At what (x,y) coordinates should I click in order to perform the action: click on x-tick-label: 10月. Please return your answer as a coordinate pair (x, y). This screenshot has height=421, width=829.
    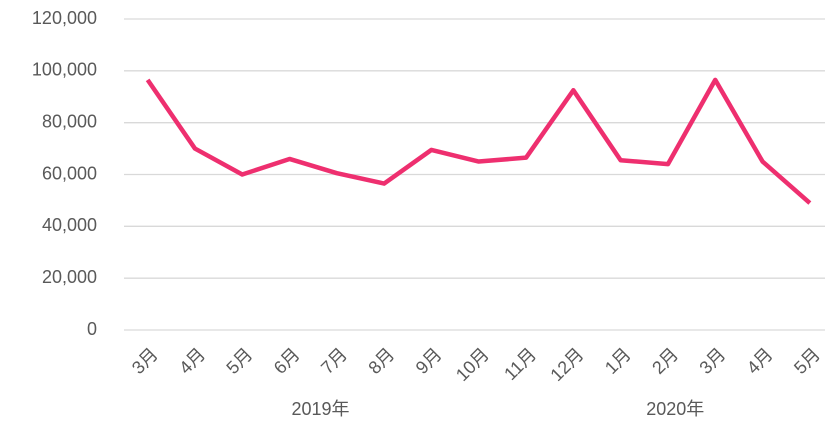
    Looking at the image, I should click on (472, 364).